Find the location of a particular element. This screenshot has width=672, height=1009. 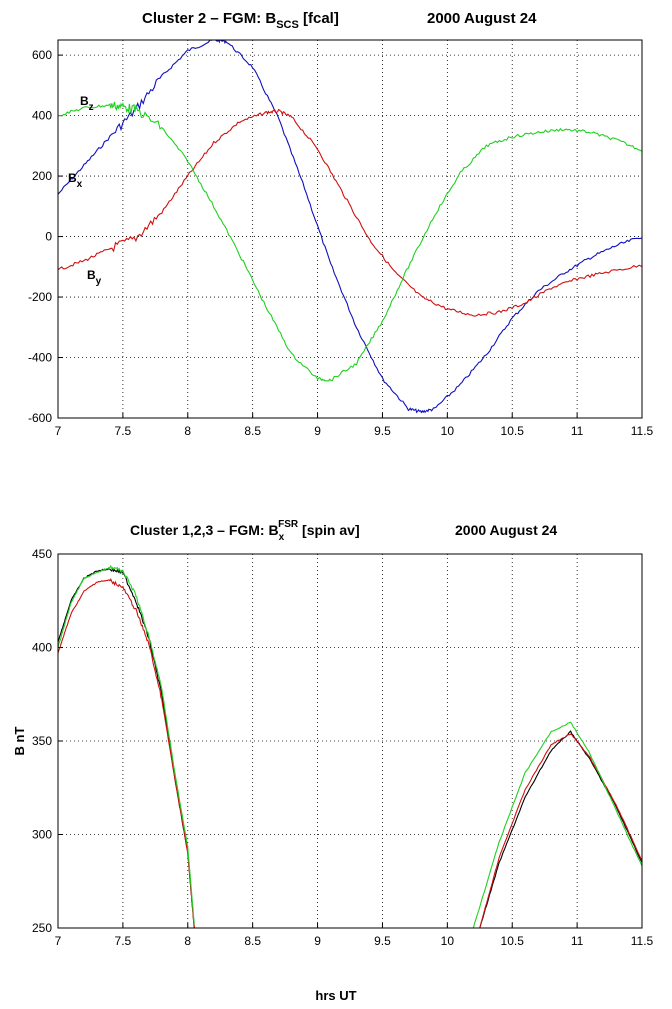

top-title: Cluster 2 – FGM: BSCS [fcal] is located at coordinates (240, 20).